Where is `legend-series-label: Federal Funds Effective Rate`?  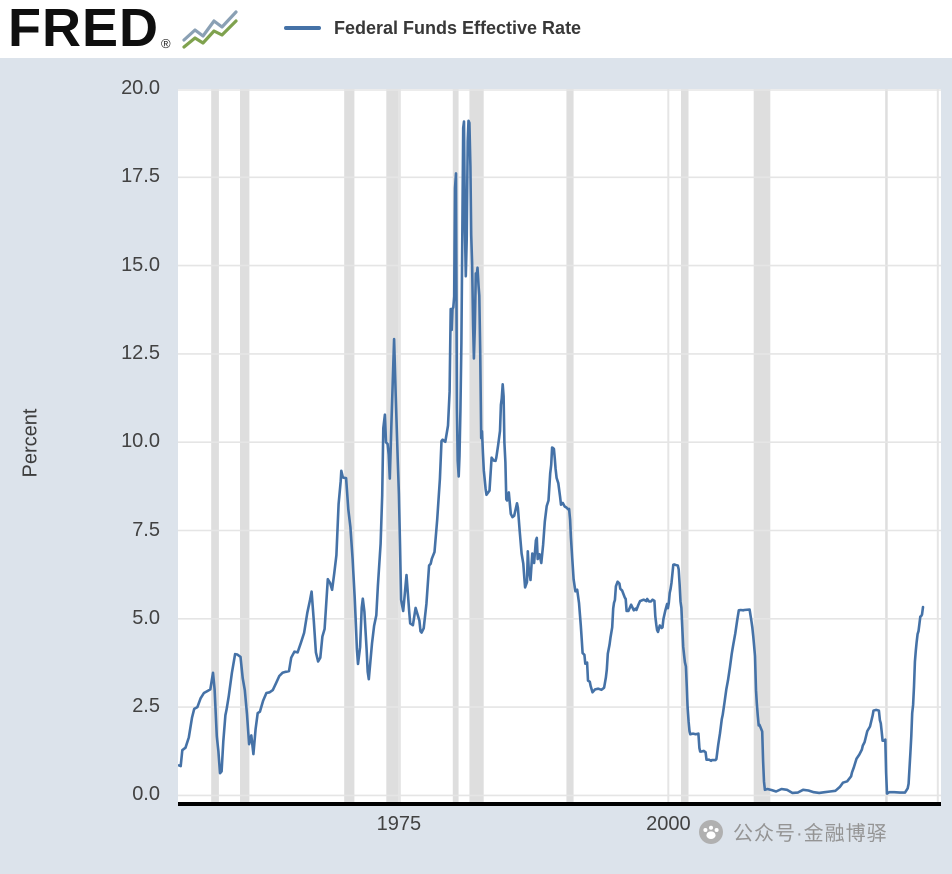
legend-series-label: Federal Funds Effective Rate is located at coordinates (458, 27).